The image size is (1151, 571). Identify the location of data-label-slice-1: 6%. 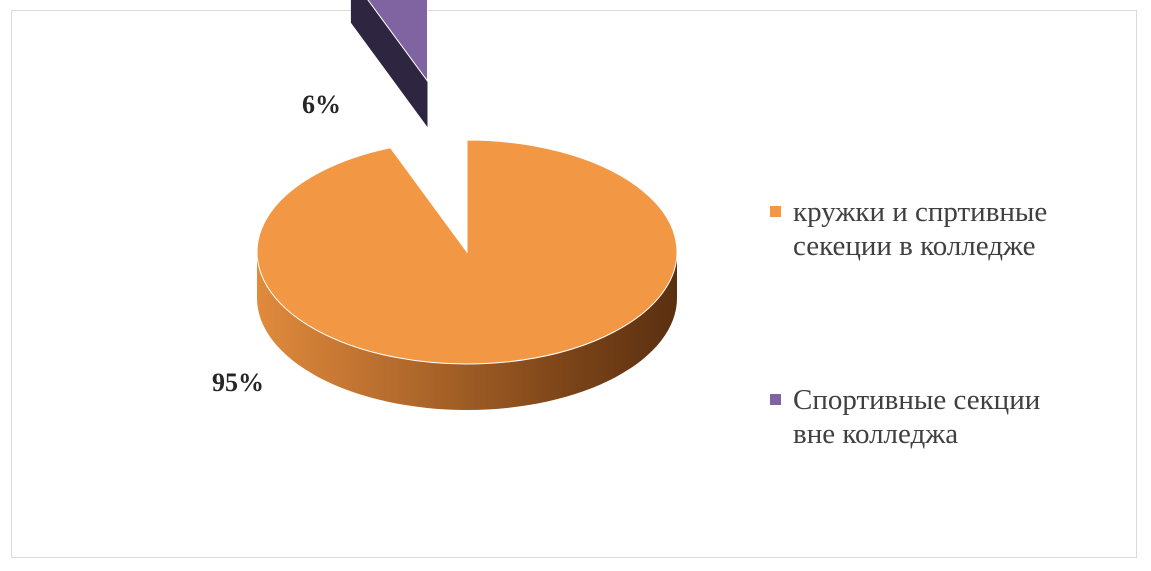
(321, 104).